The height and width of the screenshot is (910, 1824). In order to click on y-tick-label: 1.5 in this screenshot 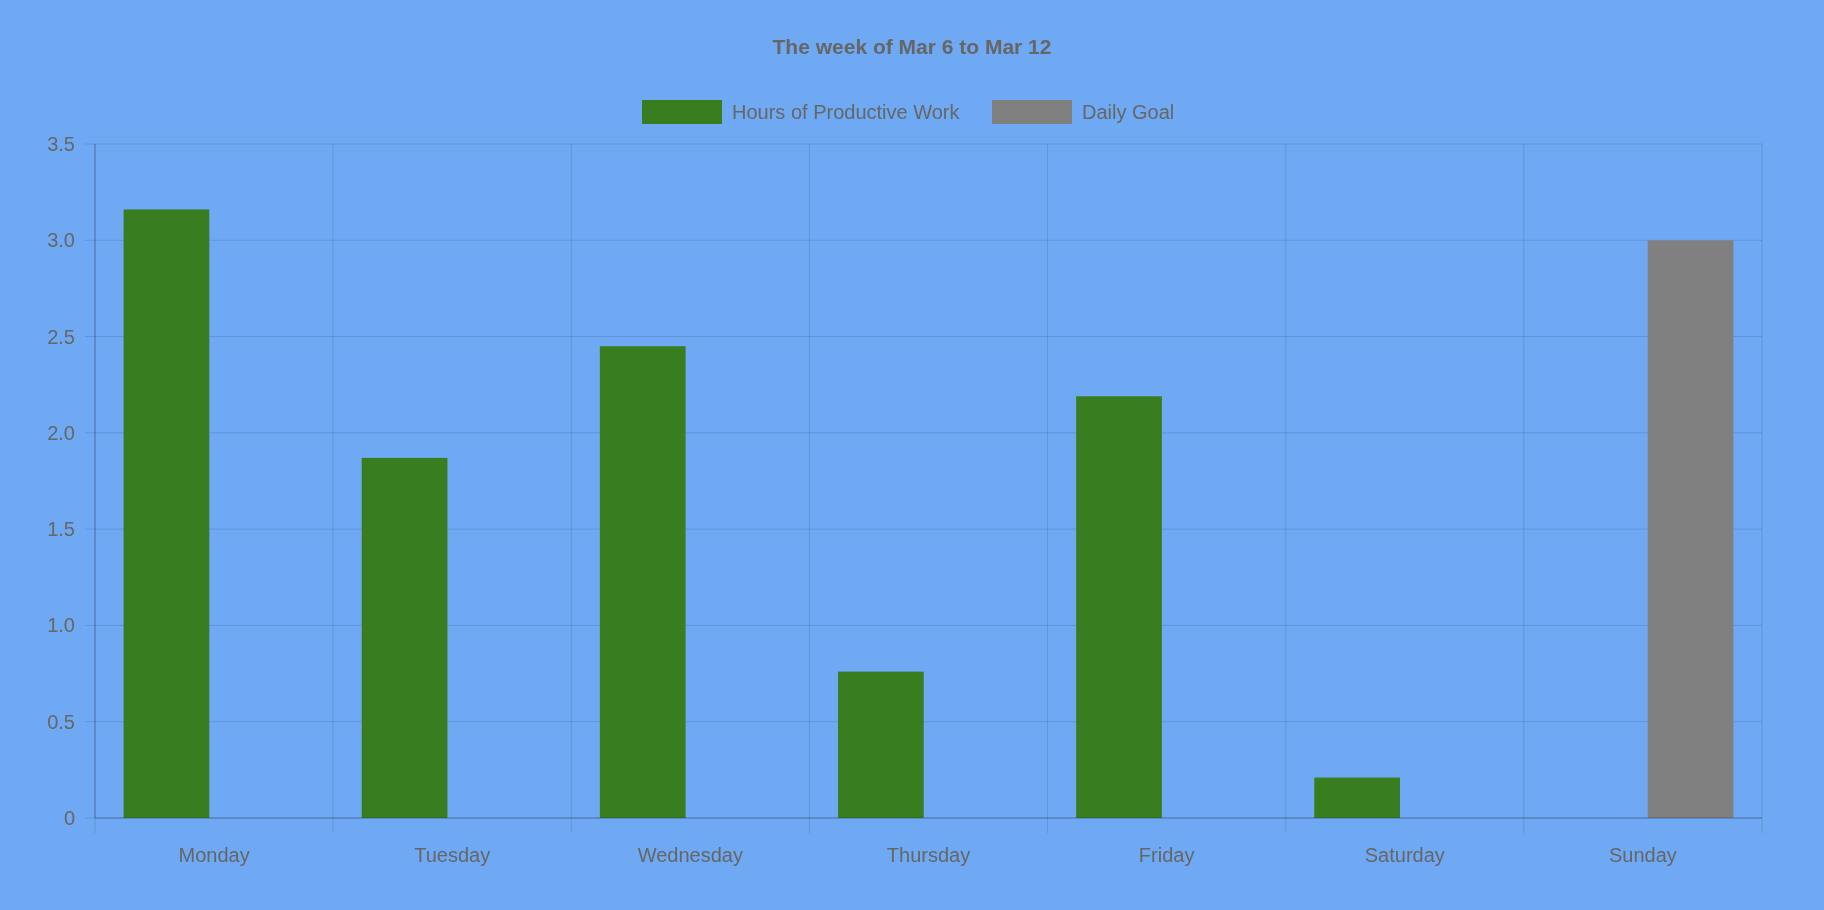, I will do `click(61, 529)`.